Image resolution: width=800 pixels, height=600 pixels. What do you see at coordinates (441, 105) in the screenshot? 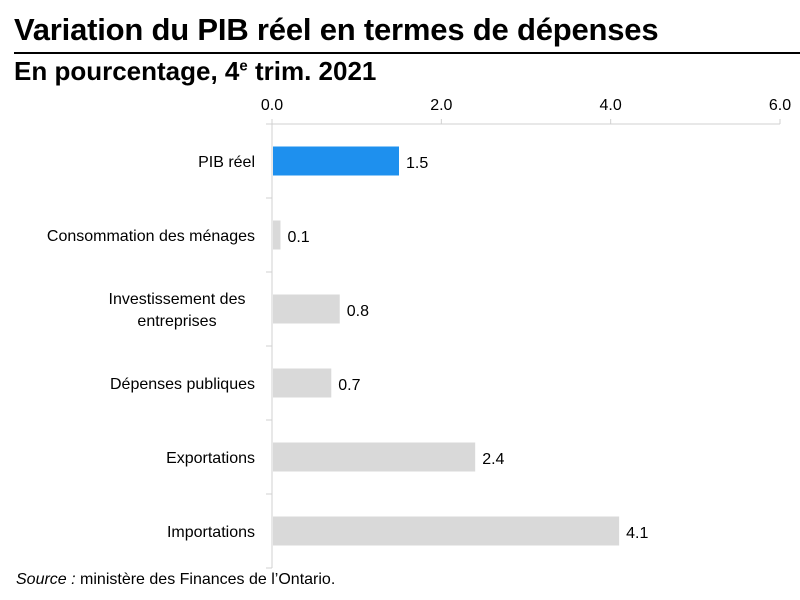
I see `x-tick-label: 2.0` at bounding box center [441, 105].